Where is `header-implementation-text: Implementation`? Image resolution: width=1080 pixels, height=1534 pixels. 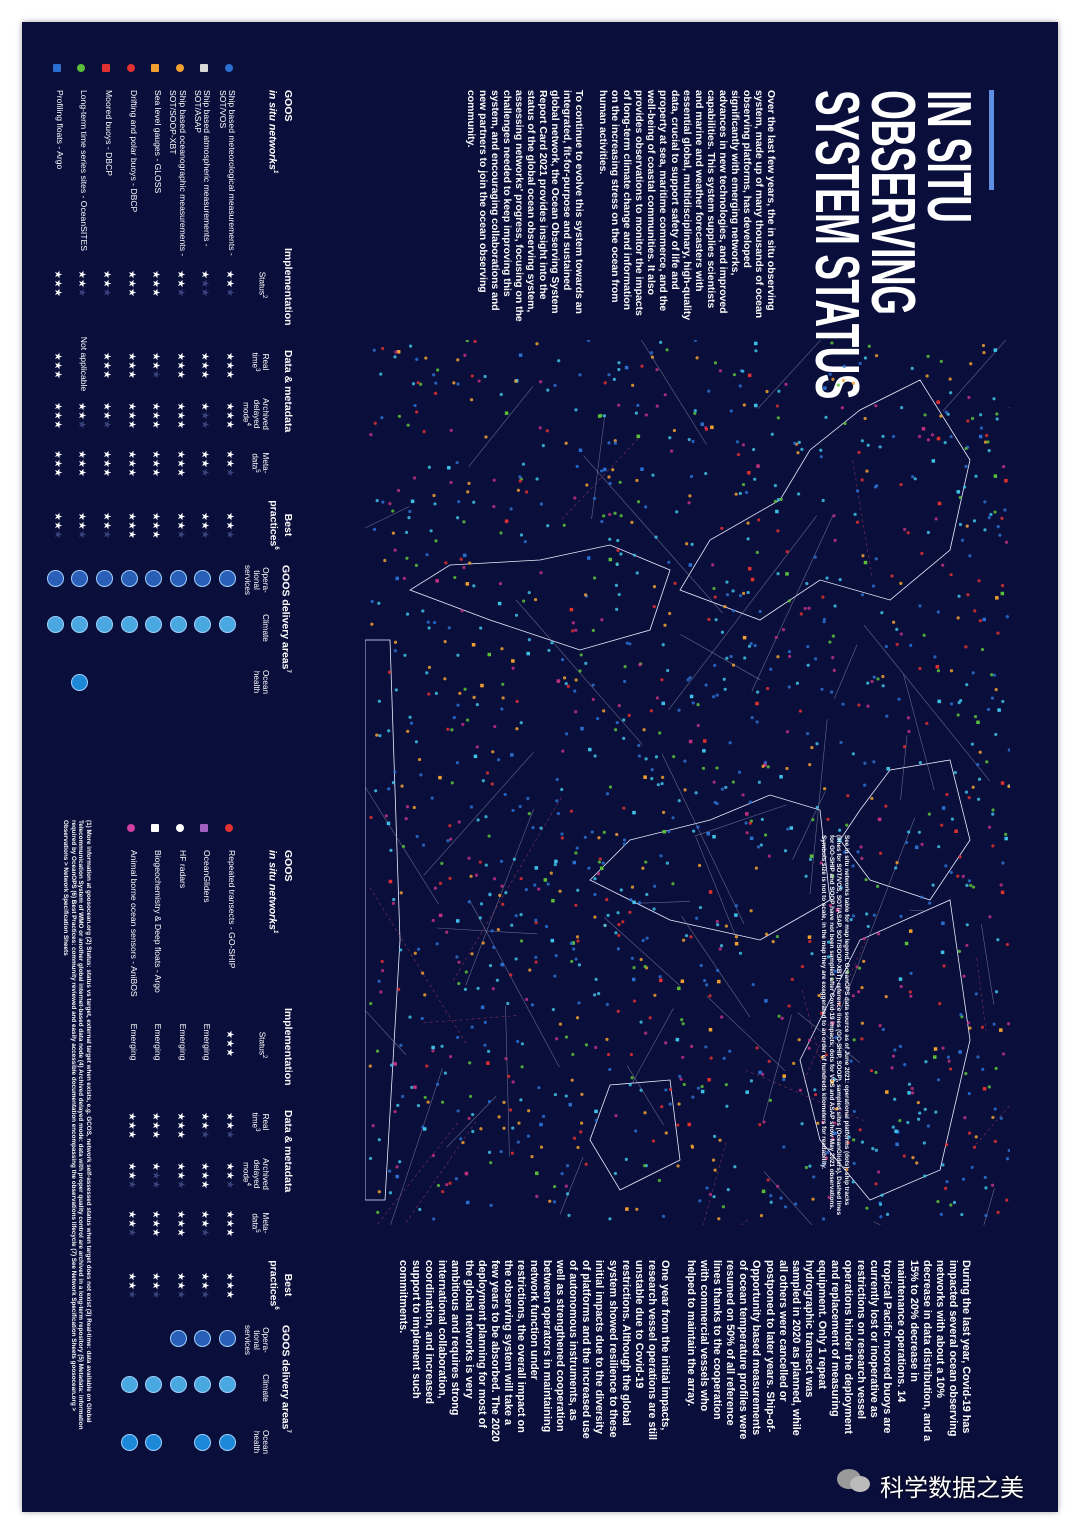
header-implementation-text: Implementation is located at coordinates (288, 287).